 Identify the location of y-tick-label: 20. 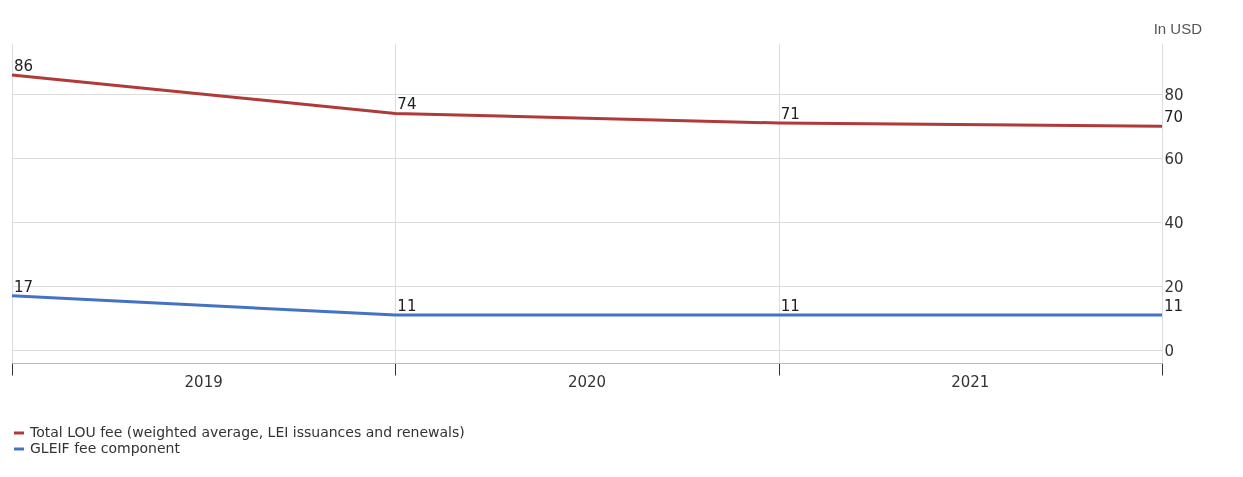
(1174, 286).